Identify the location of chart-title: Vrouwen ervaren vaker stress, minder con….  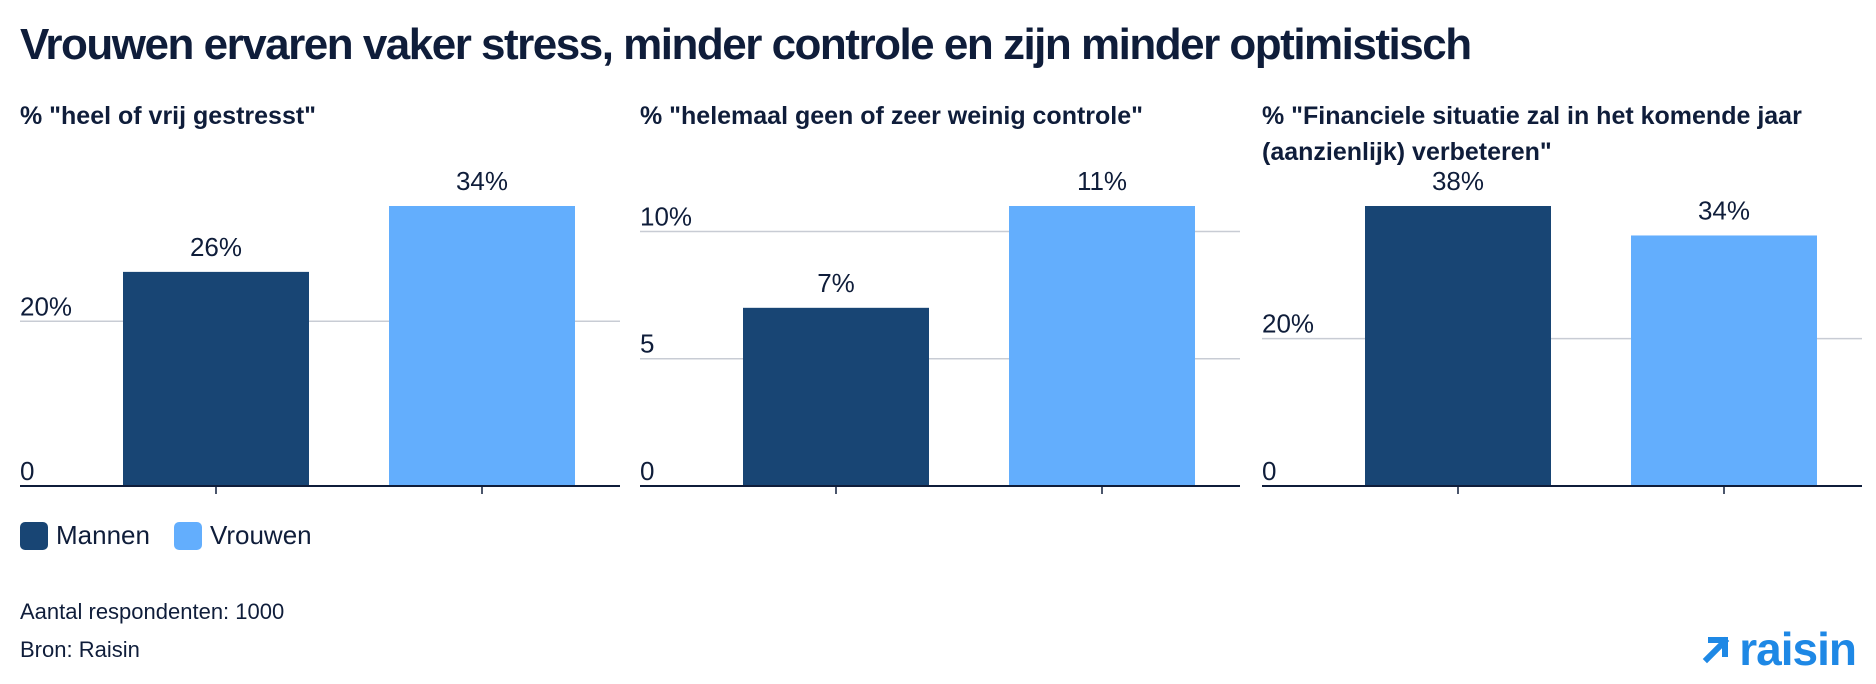
(746, 44).